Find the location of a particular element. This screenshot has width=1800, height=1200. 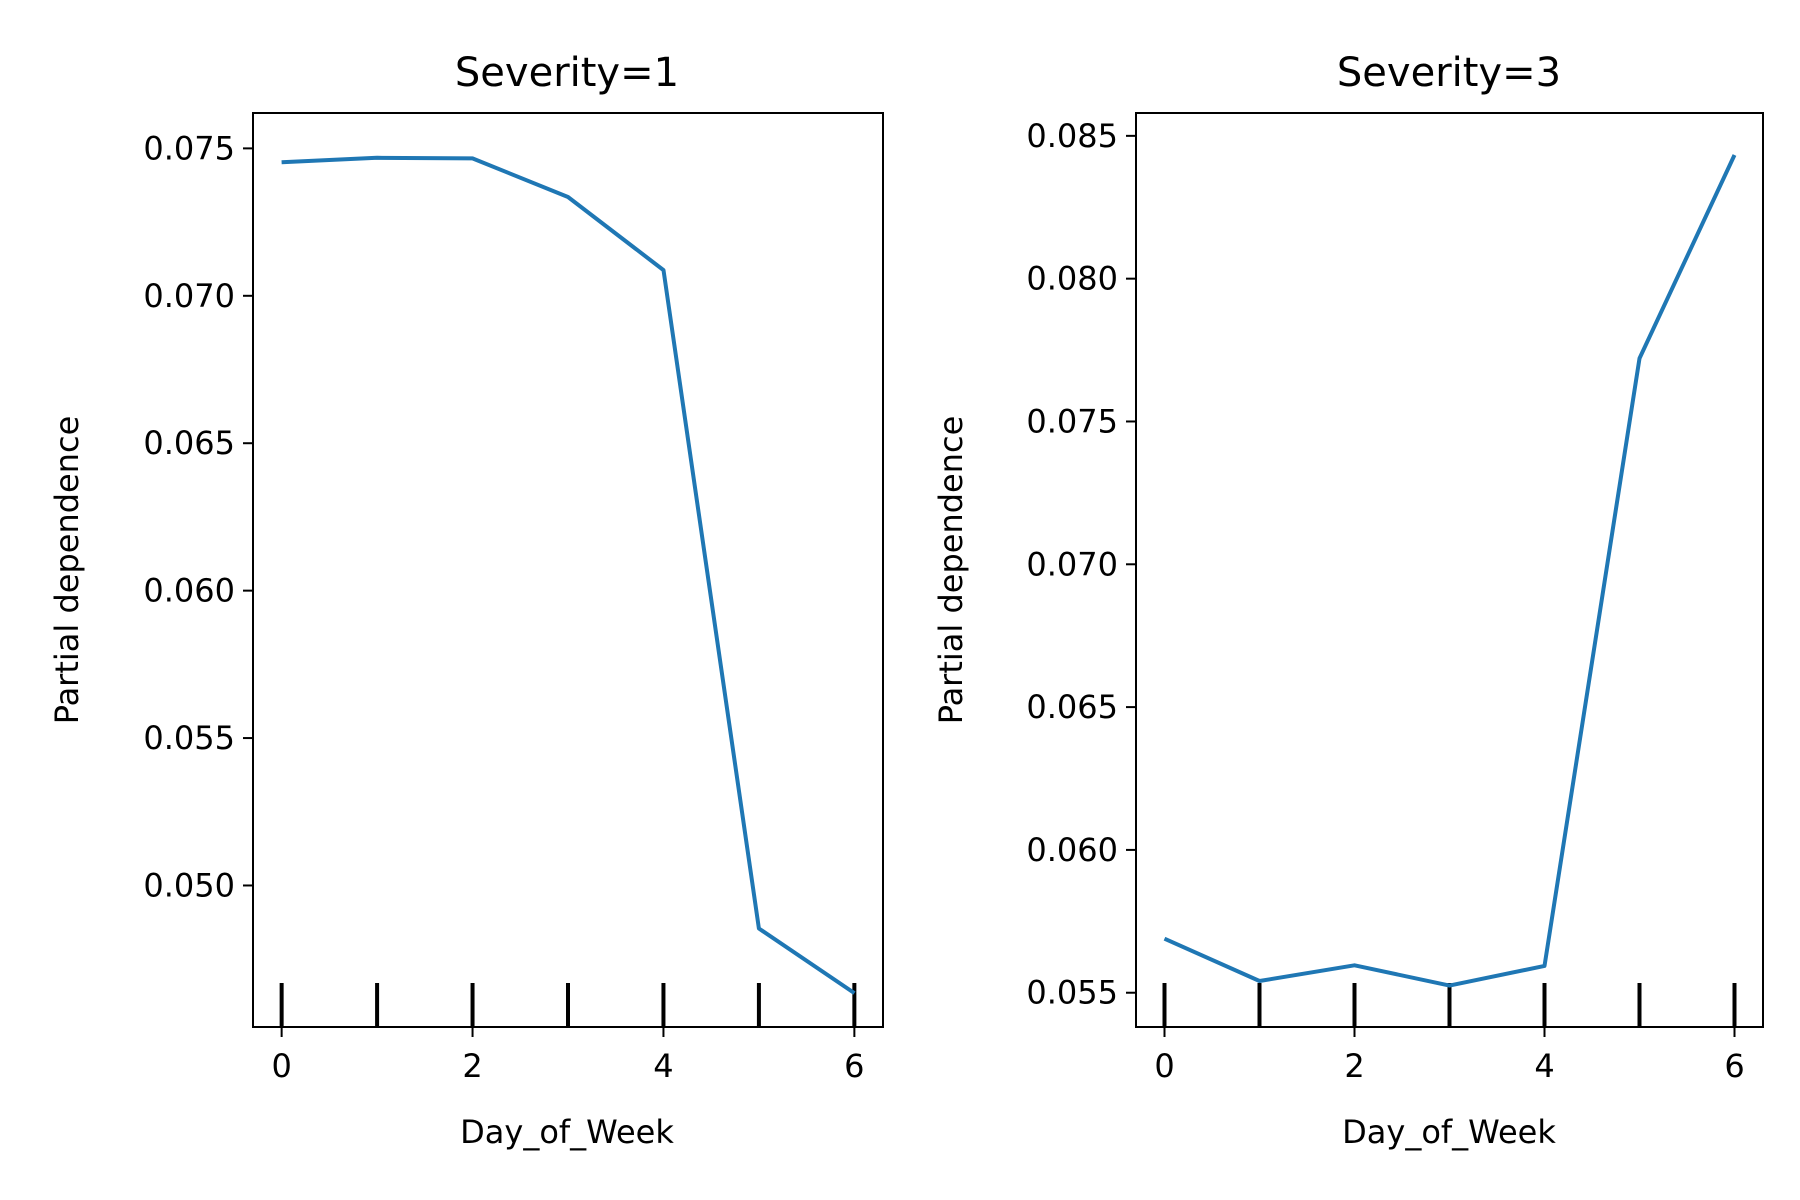

y-tick-label: 0.050 is located at coordinates (189, 885).